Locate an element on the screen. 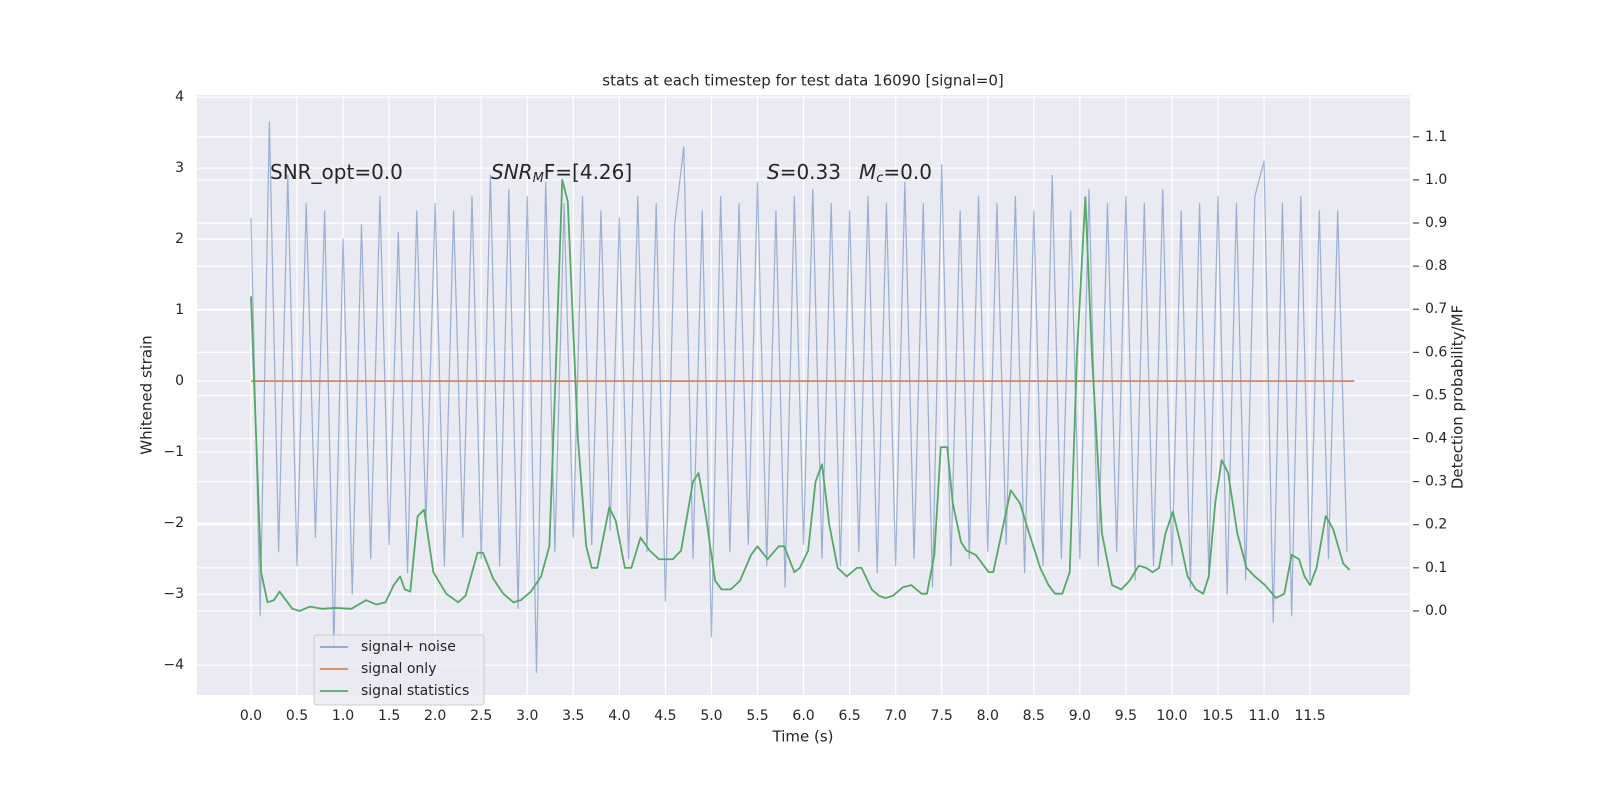  legend-label: signal only is located at coordinates (398, 669).